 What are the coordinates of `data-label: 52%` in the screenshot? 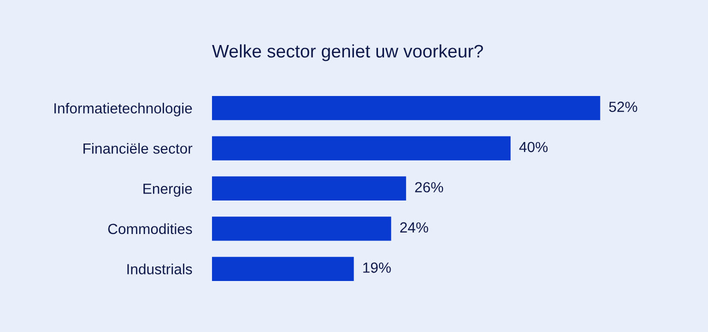 It's located at (623, 107).